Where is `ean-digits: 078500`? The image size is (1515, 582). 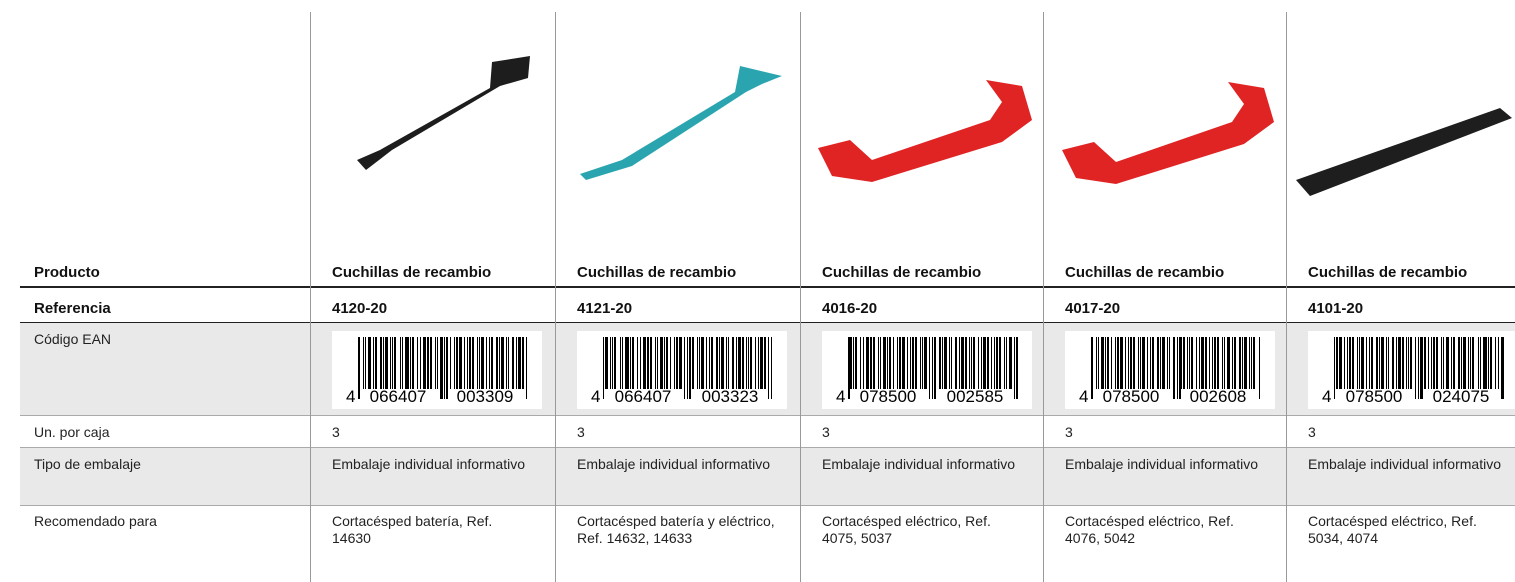 ean-digits: 078500 is located at coordinates (1374, 396).